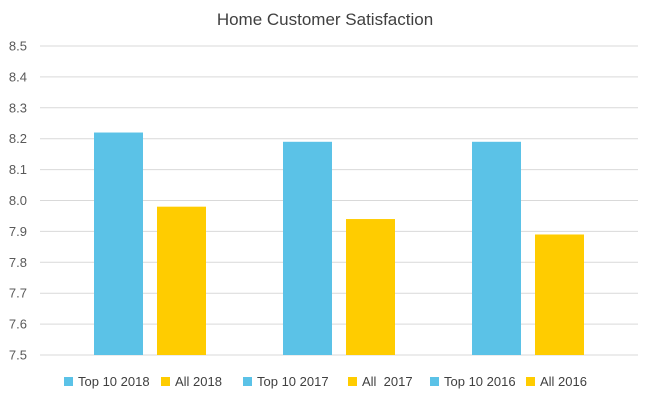  I want to click on y-tick-label: 8.1, so click(18, 169).